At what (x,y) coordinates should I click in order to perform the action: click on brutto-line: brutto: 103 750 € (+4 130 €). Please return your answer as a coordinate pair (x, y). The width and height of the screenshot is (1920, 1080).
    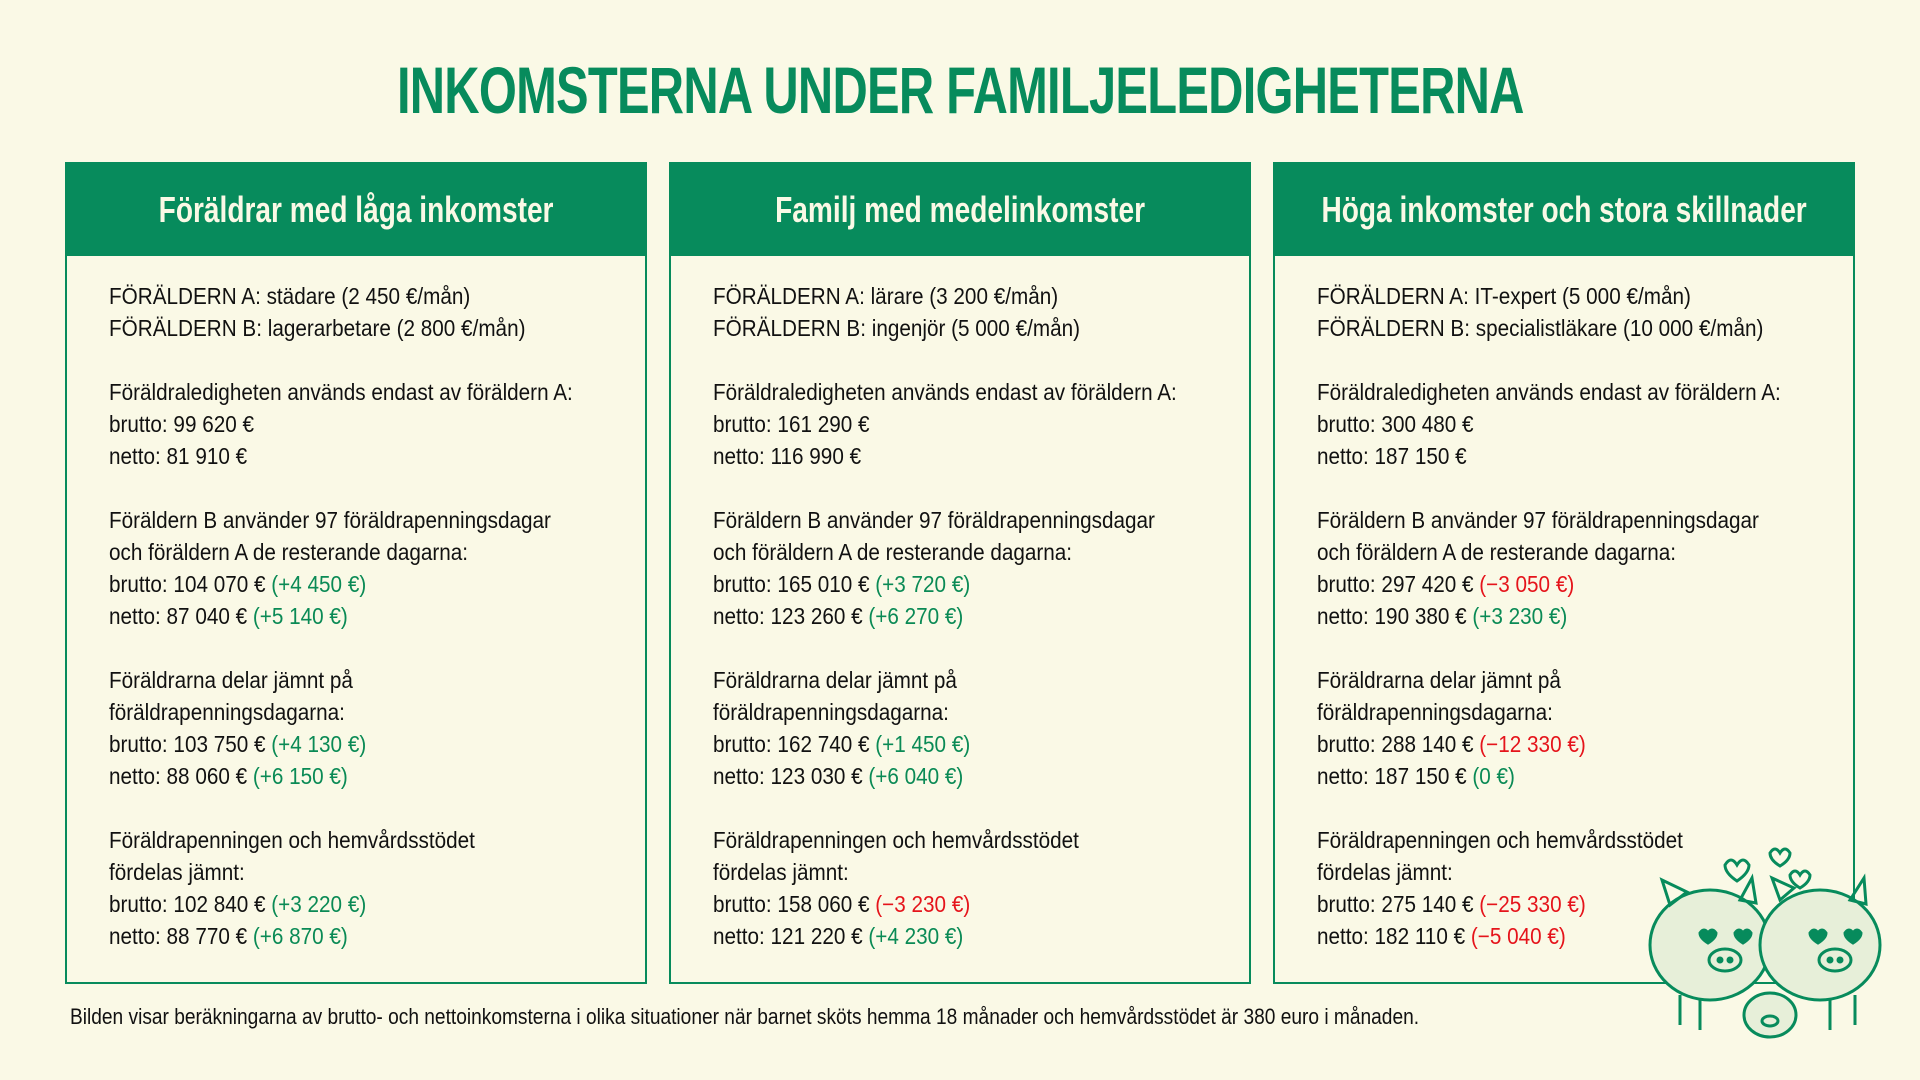
    Looking at the image, I should click on (341, 744).